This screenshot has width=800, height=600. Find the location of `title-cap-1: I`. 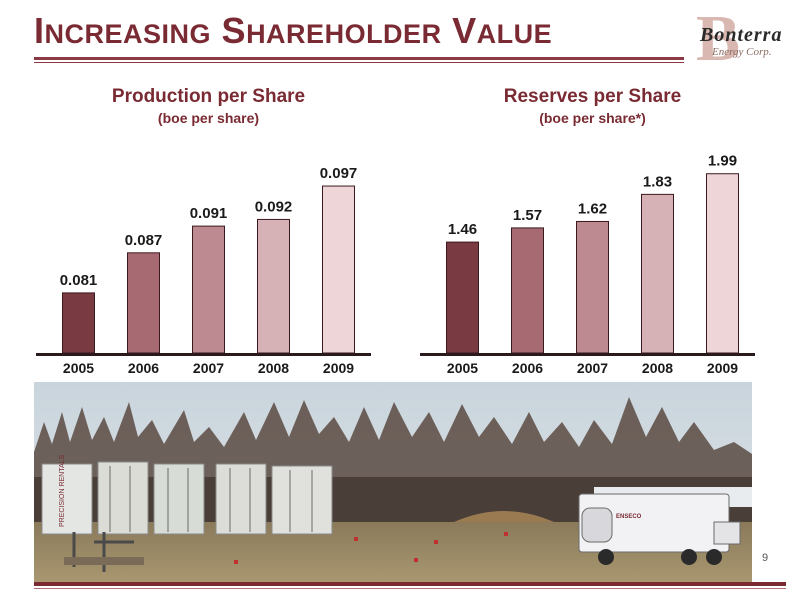

title-cap-1: I is located at coordinates (39, 30).